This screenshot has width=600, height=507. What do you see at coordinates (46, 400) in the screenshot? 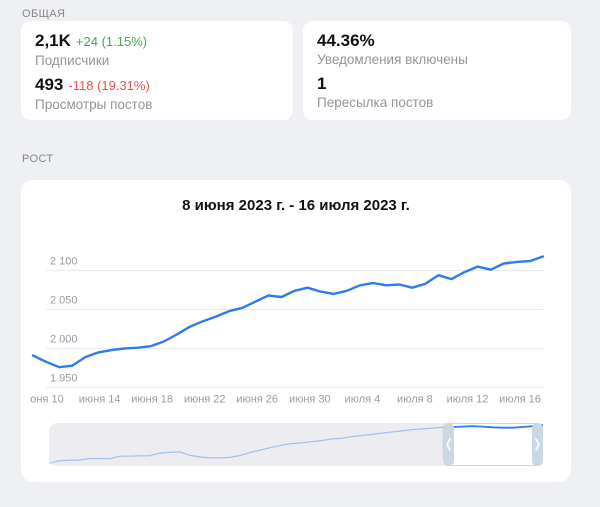
I see `x-axis-tick-label: оня 10` at bounding box center [46, 400].